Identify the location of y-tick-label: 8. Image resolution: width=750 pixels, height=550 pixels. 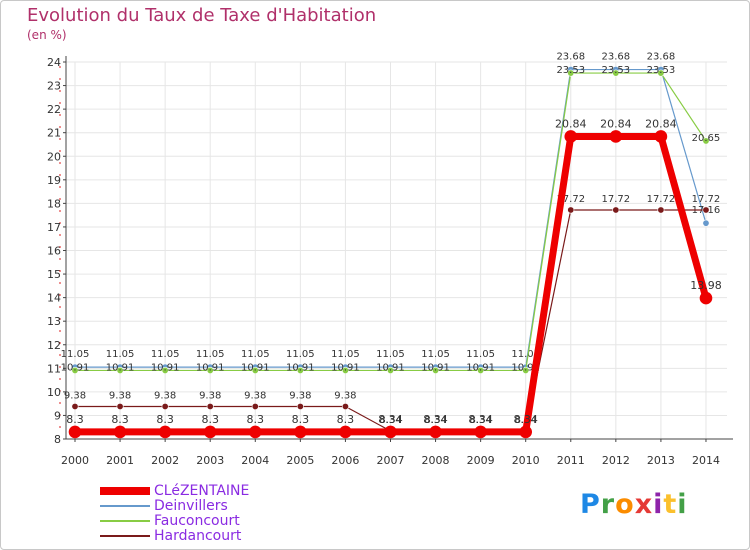
(57, 439).